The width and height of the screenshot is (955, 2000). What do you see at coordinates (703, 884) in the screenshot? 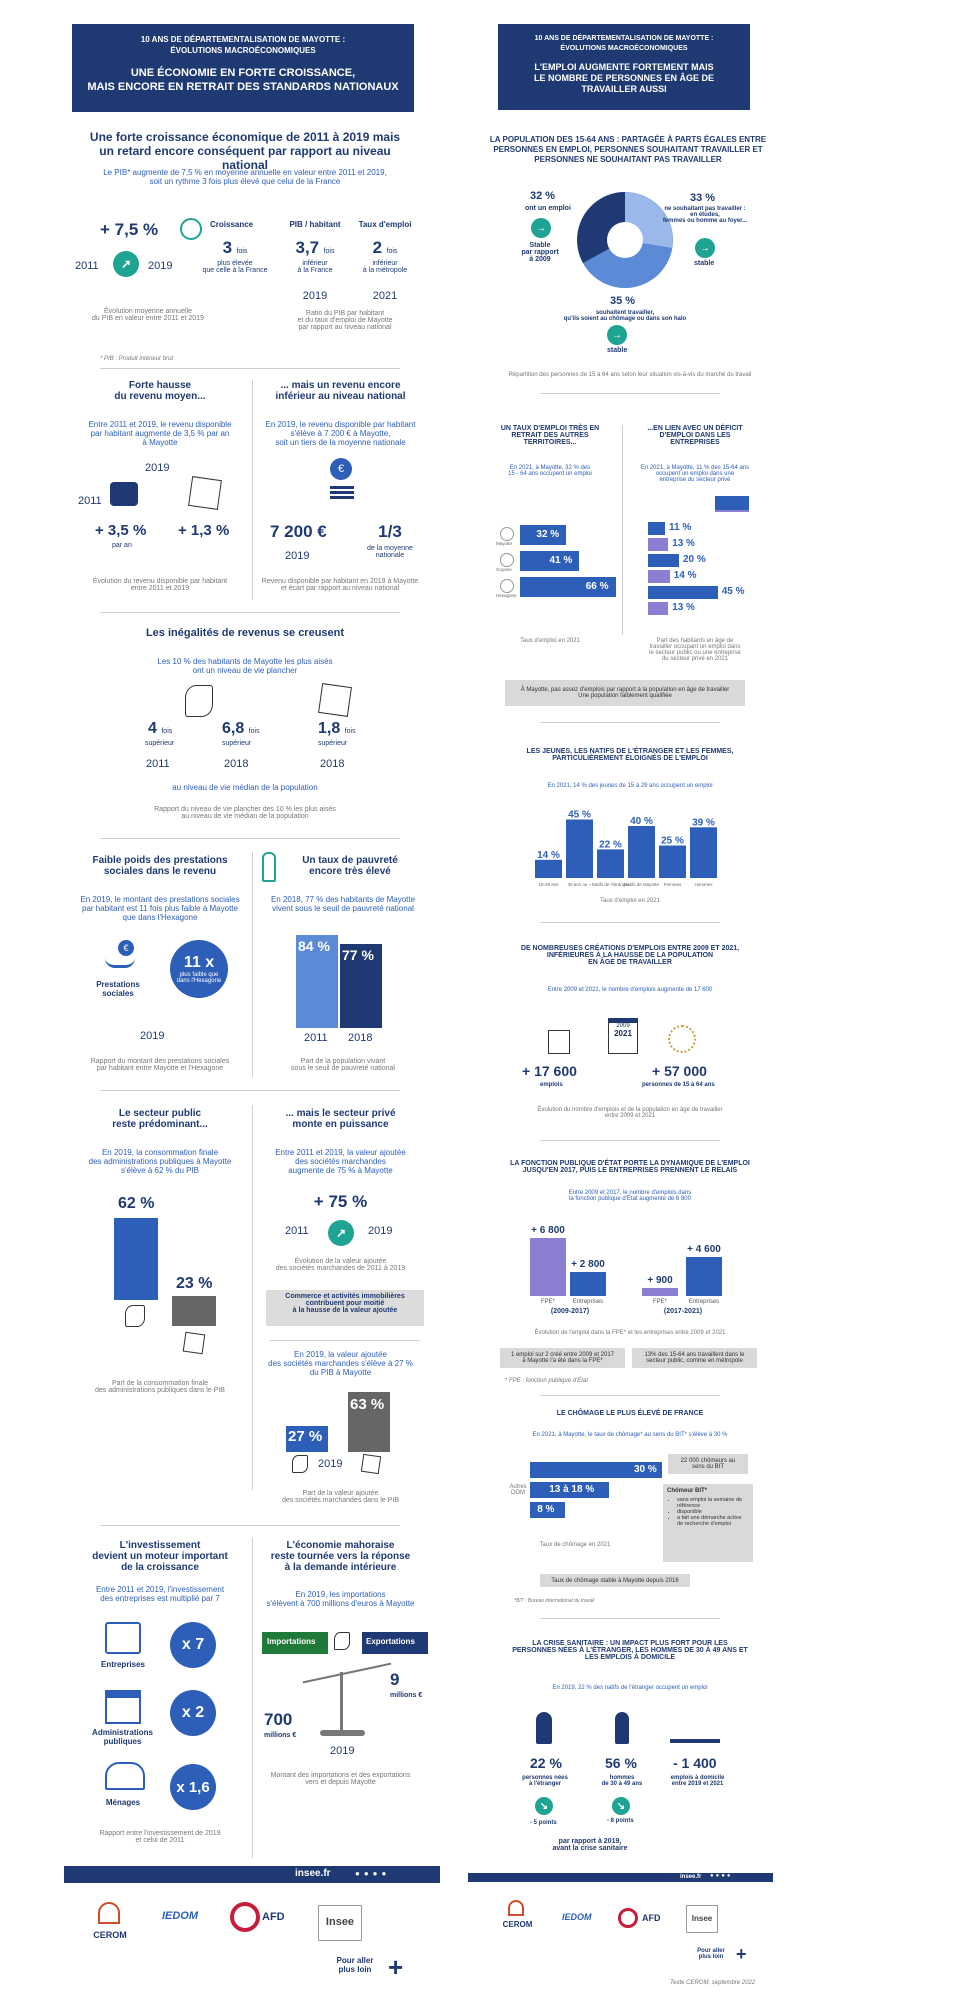
I see `r3-bar-label: Hommes` at bounding box center [703, 884].